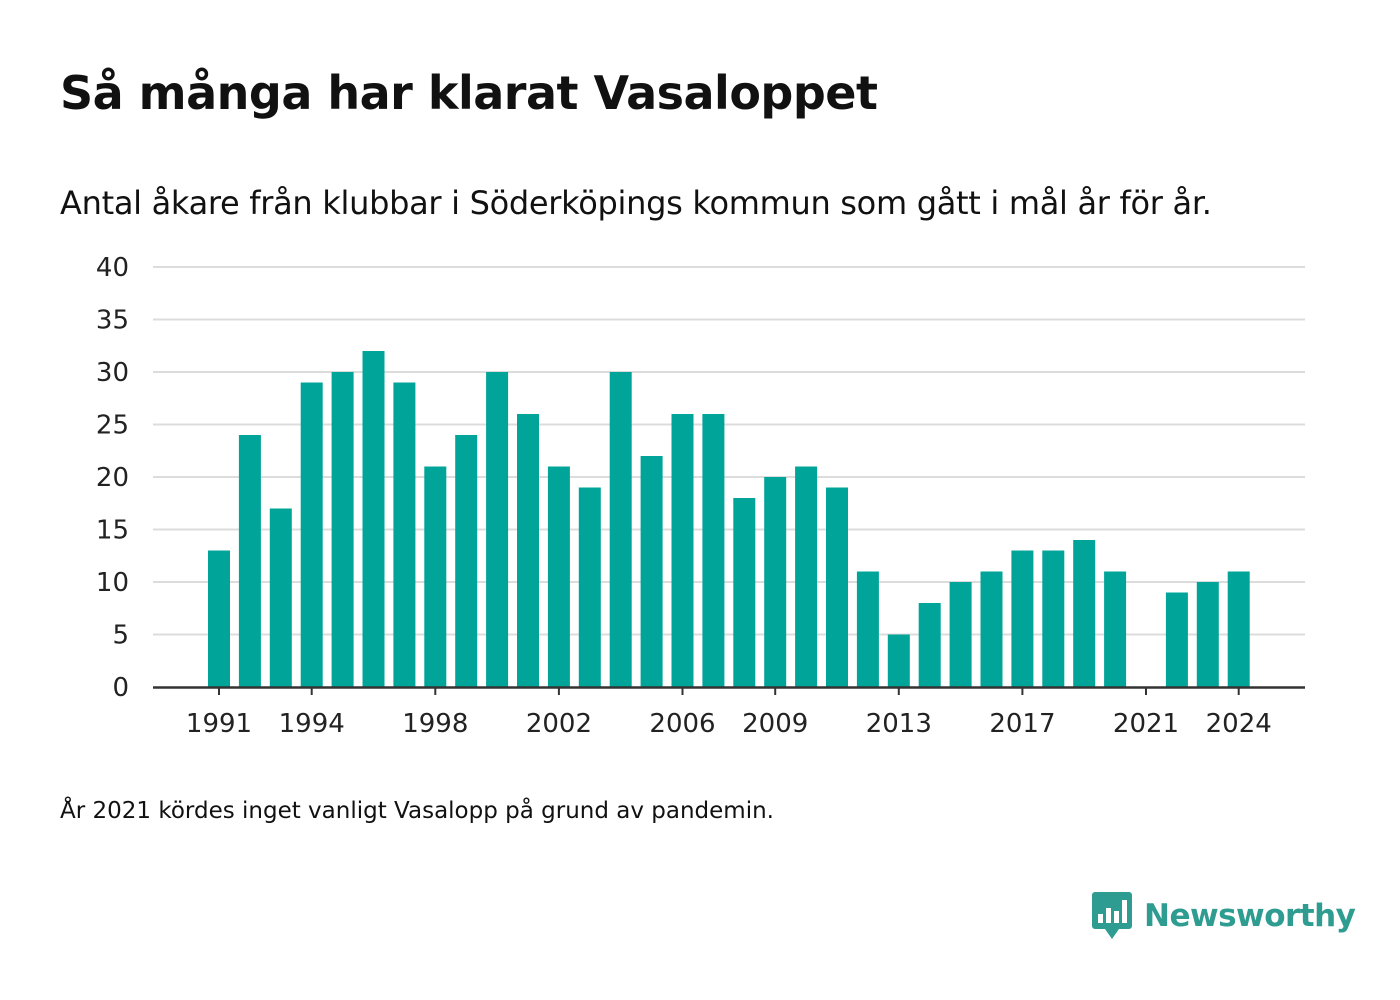 Image resolution: width=1400 pixels, height=1000 pixels. What do you see at coordinates (312, 724) in the screenshot?
I see `x-tick-label: 1994` at bounding box center [312, 724].